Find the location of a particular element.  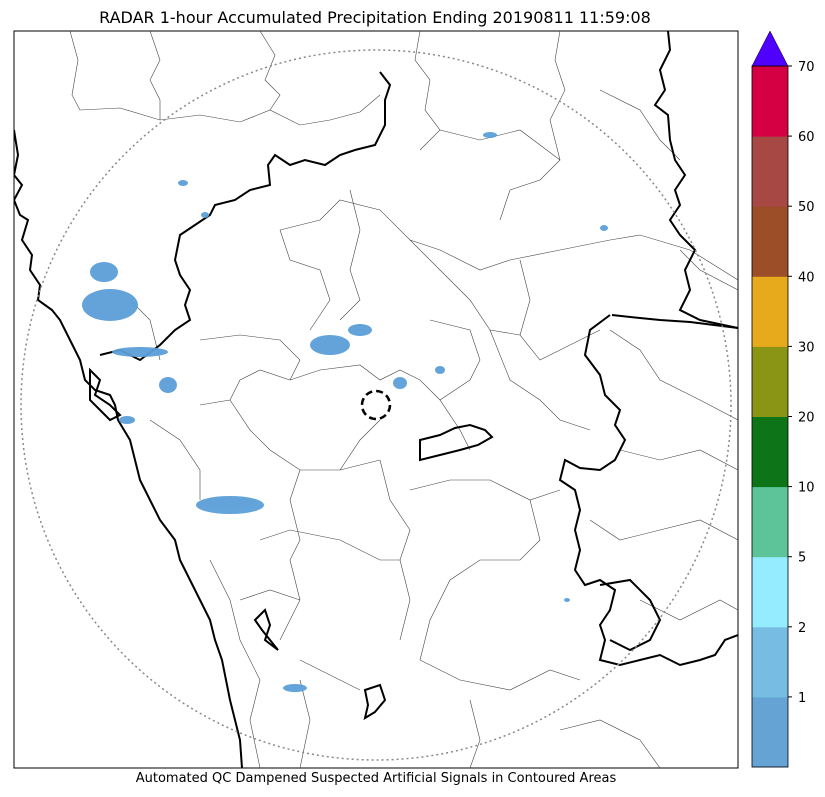

colorbar-extend-arrow is located at coordinates (770, 48).